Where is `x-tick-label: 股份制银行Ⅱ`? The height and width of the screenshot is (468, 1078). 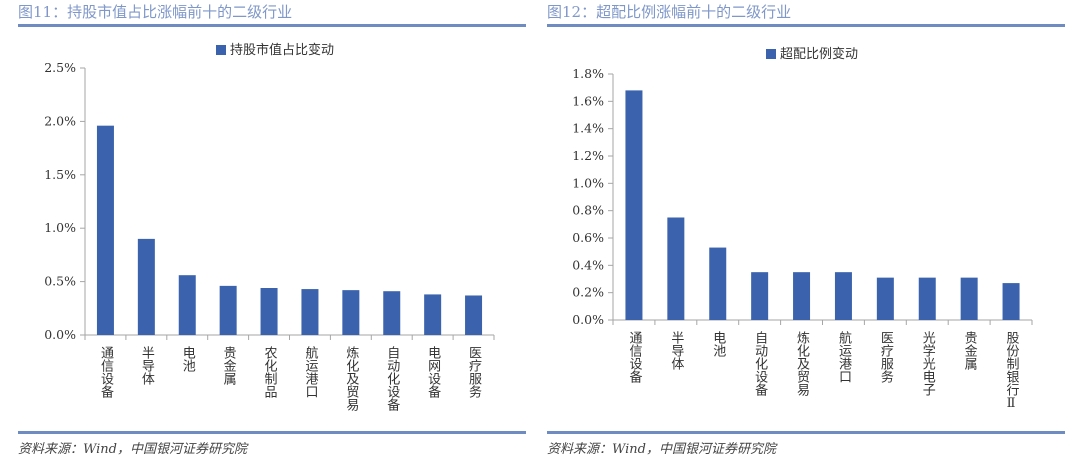 x-tick-label: 股份制银行Ⅱ is located at coordinates (1012, 371).